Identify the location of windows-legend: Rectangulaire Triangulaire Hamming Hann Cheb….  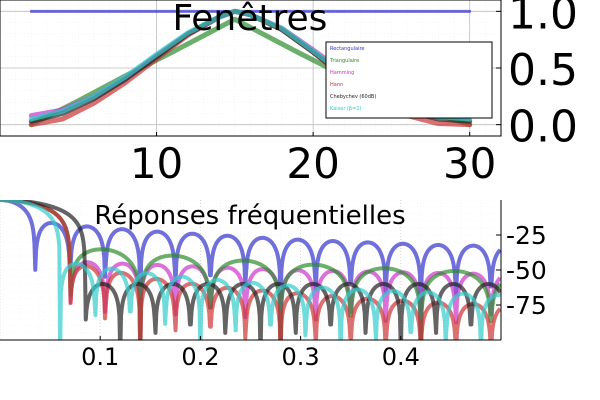
(409, 80).